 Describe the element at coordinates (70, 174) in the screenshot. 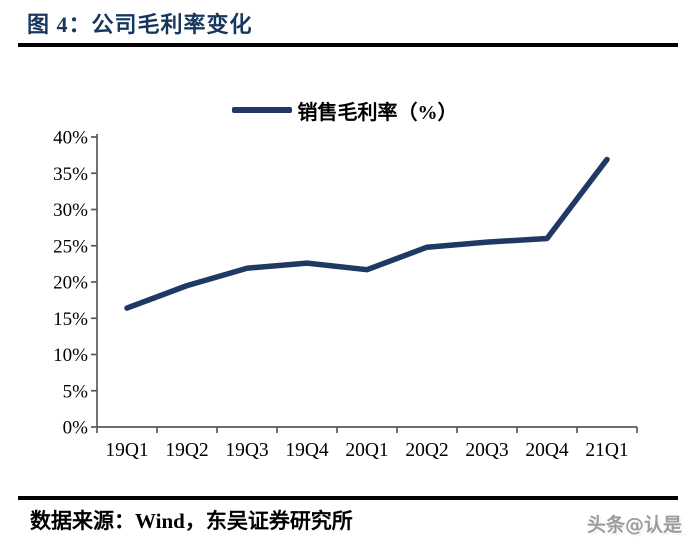

I see `y-tick-label: 35%` at that location.